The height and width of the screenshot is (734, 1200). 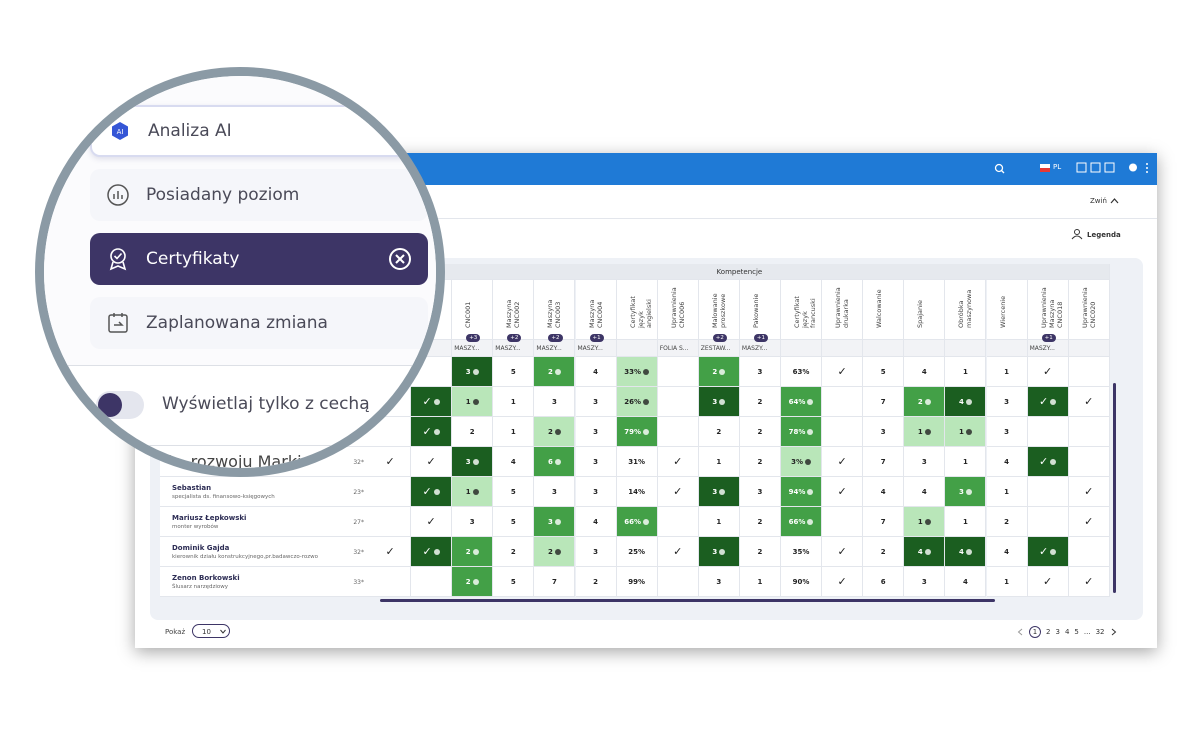 I want to click on menu-label: Zaplanowana zmiana, so click(x=237, y=323).